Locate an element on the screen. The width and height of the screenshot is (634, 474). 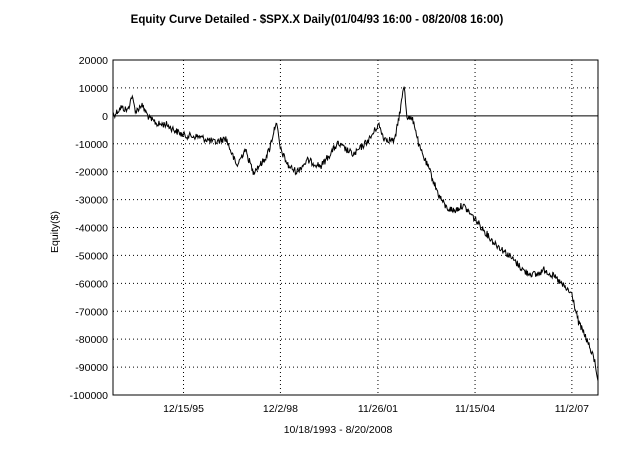
y-tick-label: -90000 is located at coordinates (91, 368).